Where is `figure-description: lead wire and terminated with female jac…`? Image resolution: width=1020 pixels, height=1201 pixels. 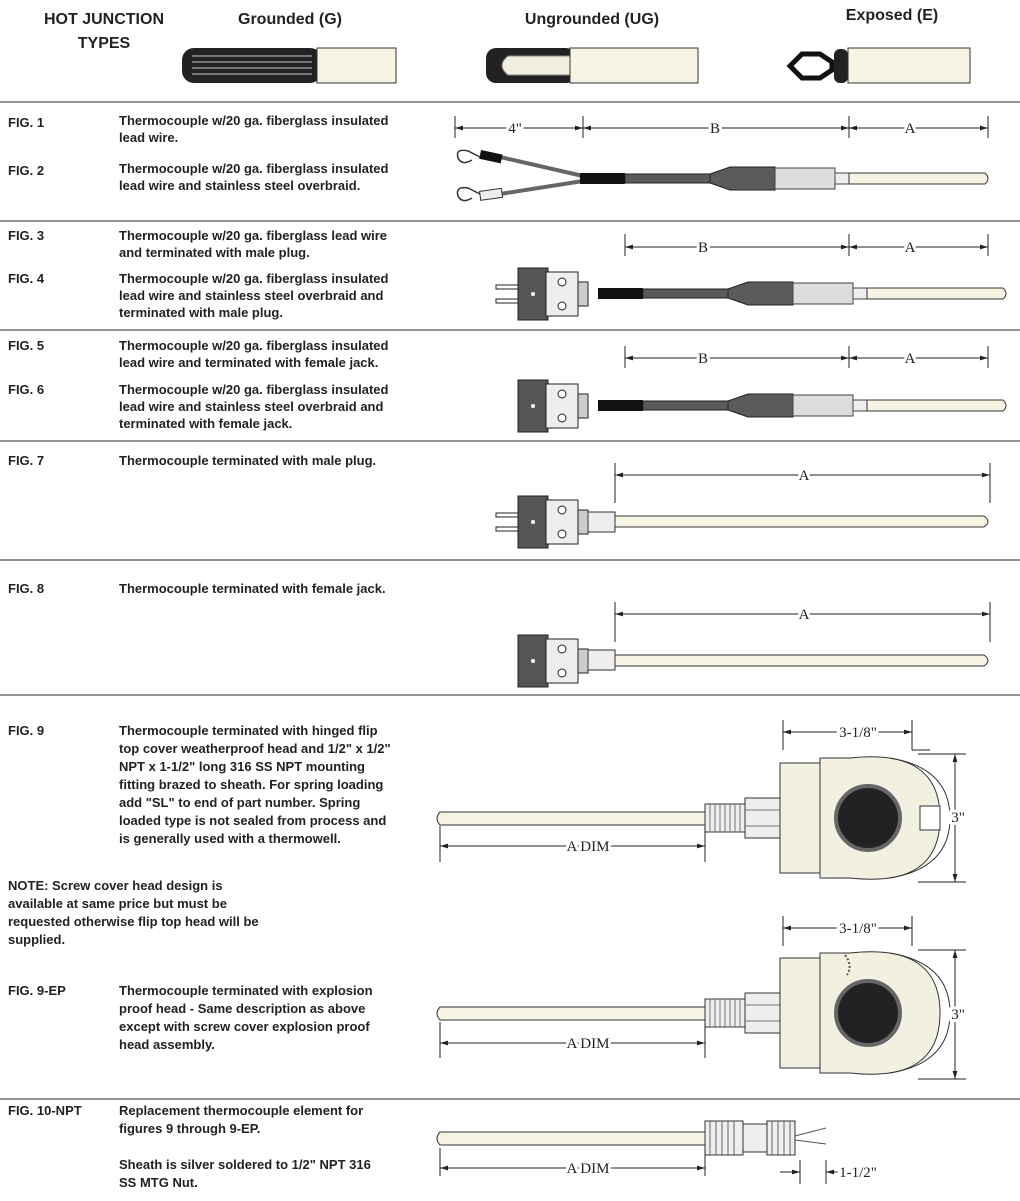
figure-description: lead wire and terminated with female jac… is located at coordinates (248, 362).